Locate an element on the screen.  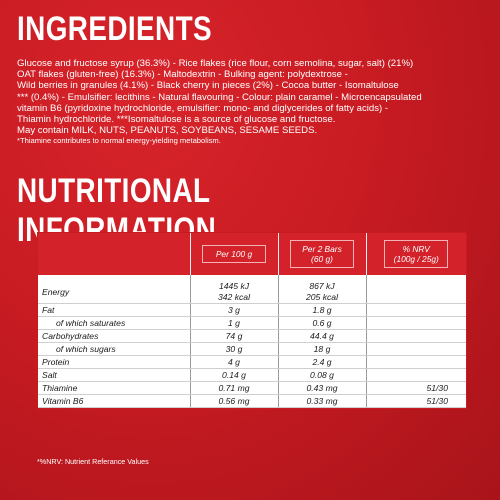
table-row: Carbohydrates 74 g 44.4 g is located at coordinates (252, 336).